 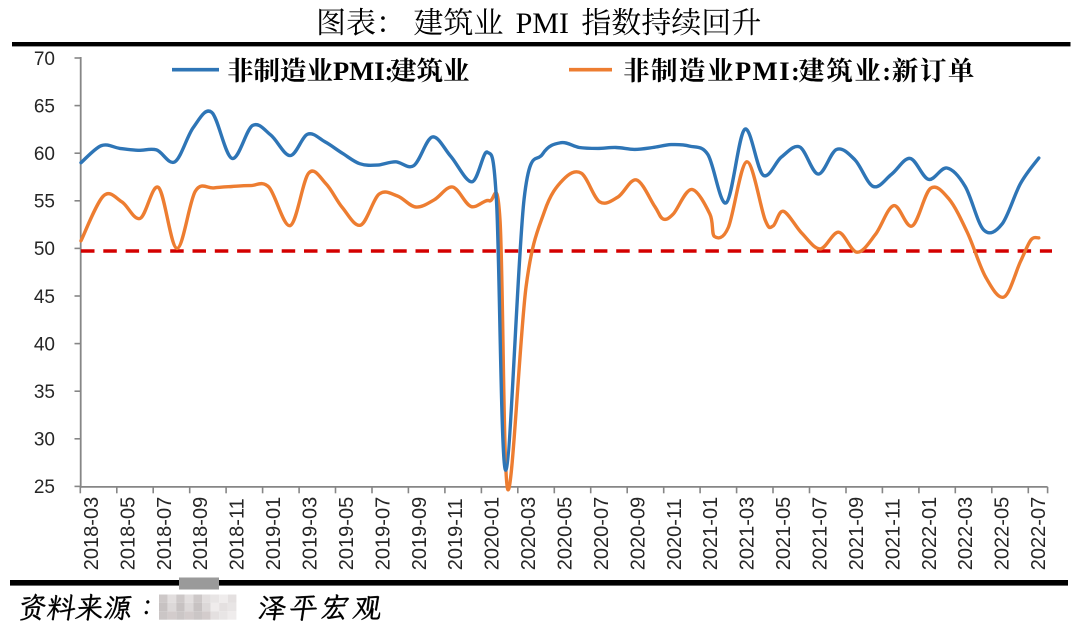 What do you see at coordinates (529, 533) in the screenshot?
I see `svg-text: 2020-03` at bounding box center [529, 533].